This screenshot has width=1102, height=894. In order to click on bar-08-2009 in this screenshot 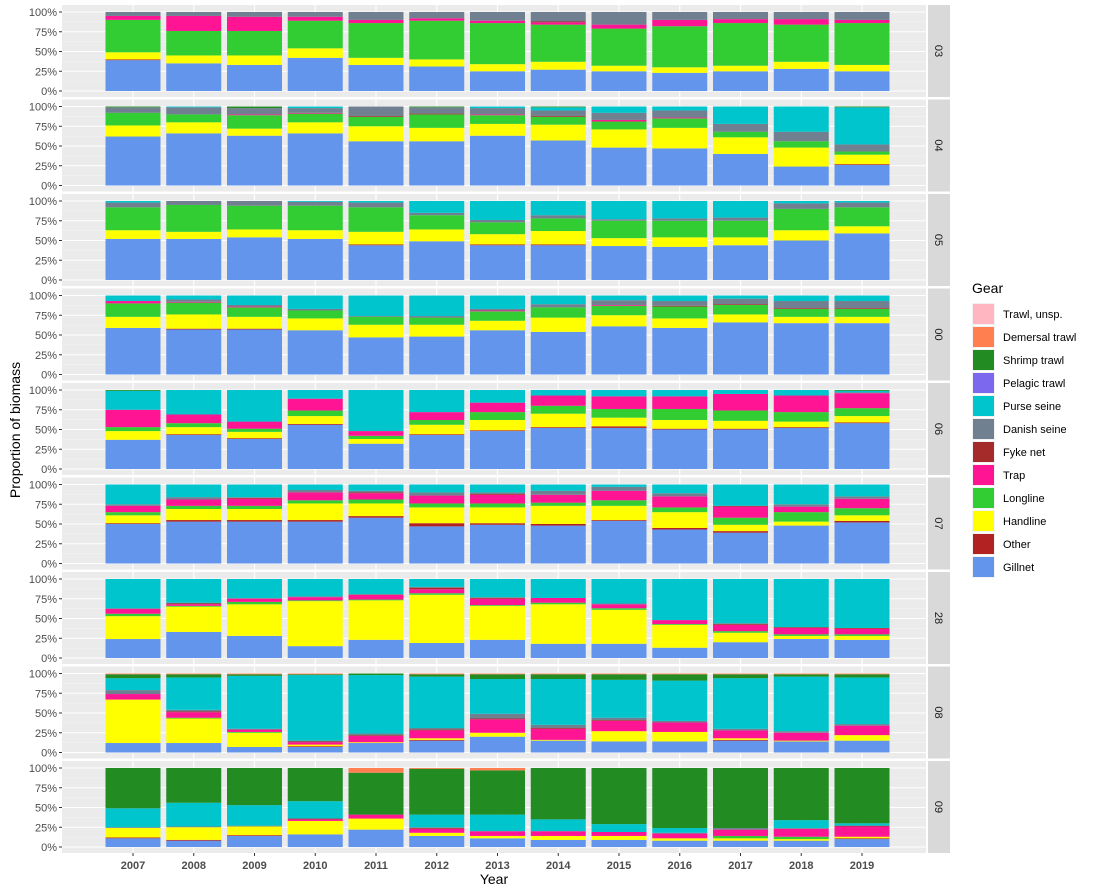, I will do `click(254, 713)`.